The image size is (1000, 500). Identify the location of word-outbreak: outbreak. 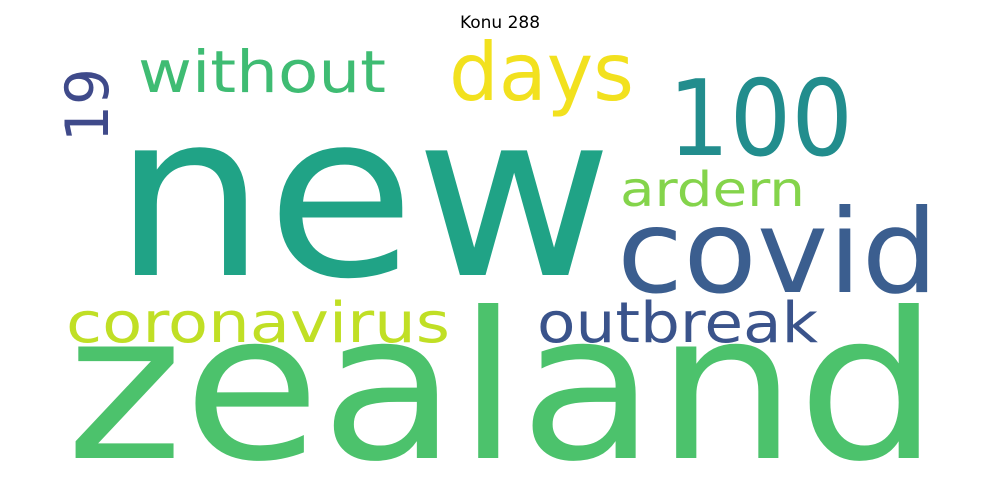
(678, 323).